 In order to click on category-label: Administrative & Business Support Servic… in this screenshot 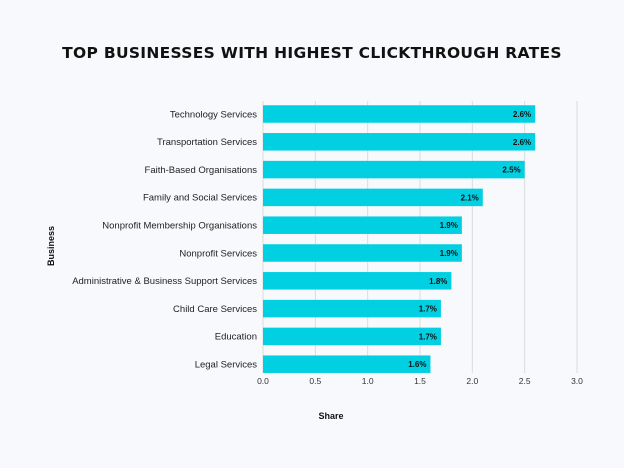, I will do `click(164, 281)`.